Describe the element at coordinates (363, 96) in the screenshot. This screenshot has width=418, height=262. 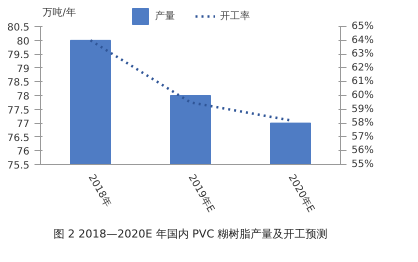
I see `y2-tick-label: 60%` at that location.